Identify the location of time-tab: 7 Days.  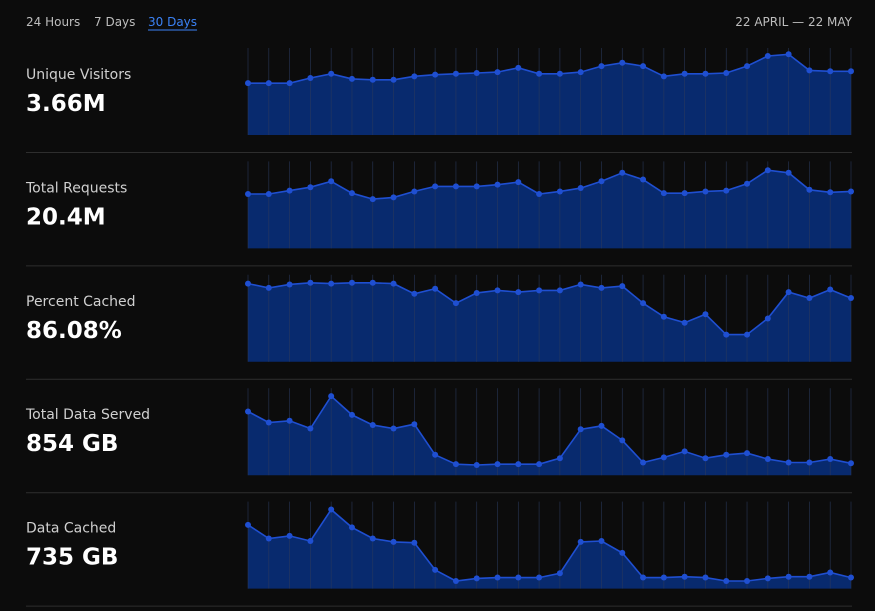
(114, 22).